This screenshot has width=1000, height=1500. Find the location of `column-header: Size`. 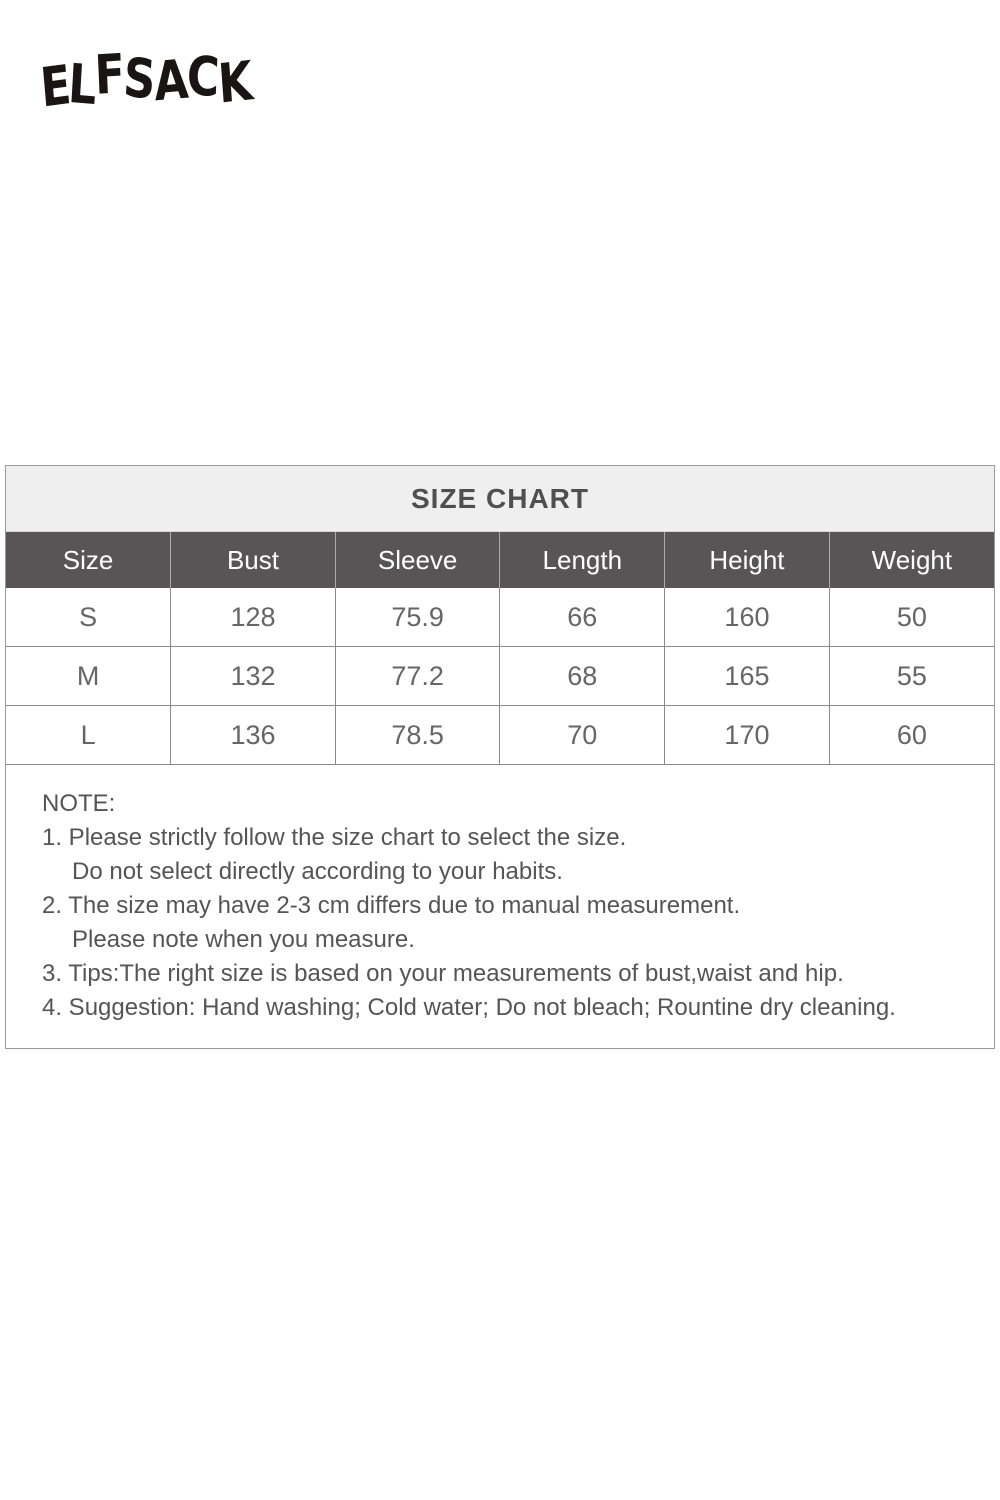

column-header: Size is located at coordinates (89, 560).